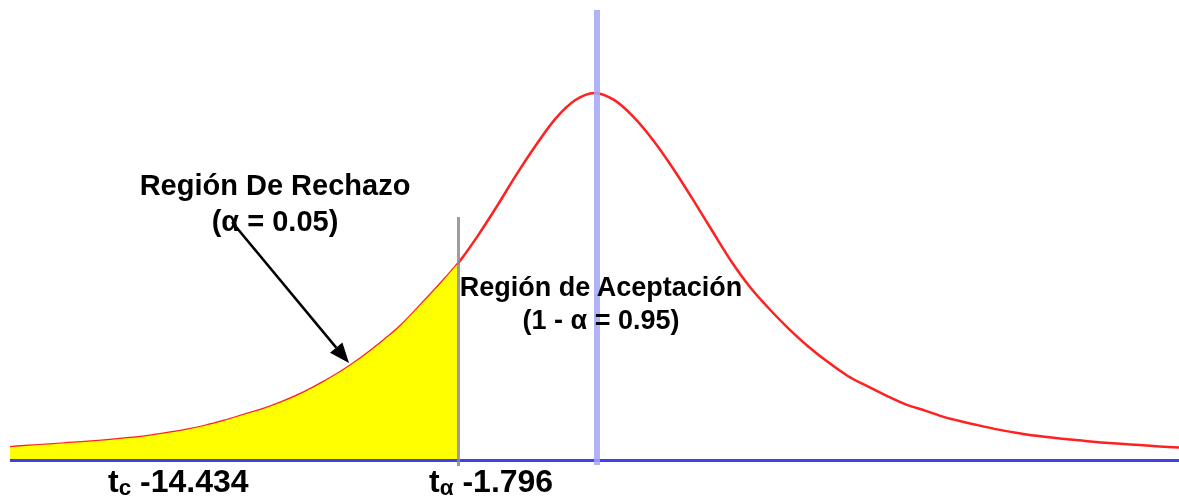 The image size is (1179, 498). What do you see at coordinates (491, 480) in the screenshot?
I see `text: t$_{α}$ -1.796` at bounding box center [491, 480].